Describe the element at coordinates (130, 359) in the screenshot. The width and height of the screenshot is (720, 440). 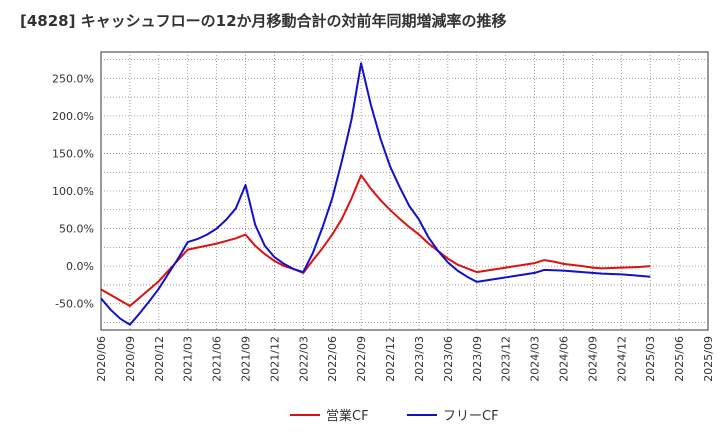
I see `x-tick-label: 2020/09` at that location.